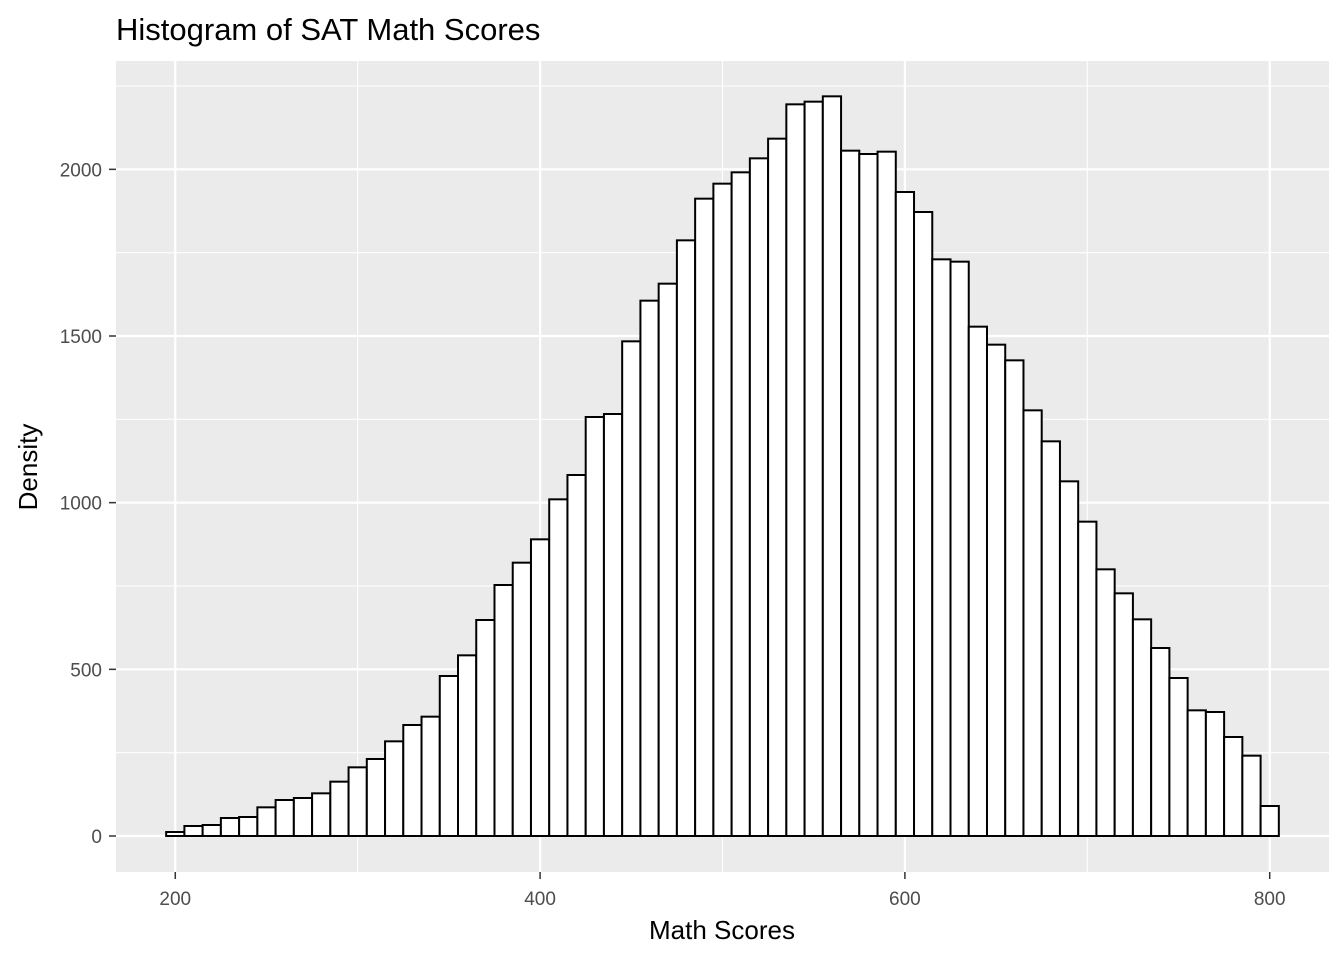  Describe the element at coordinates (722, 930) in the screenshot. I see `x-axis-title: Math Scores` at that location.